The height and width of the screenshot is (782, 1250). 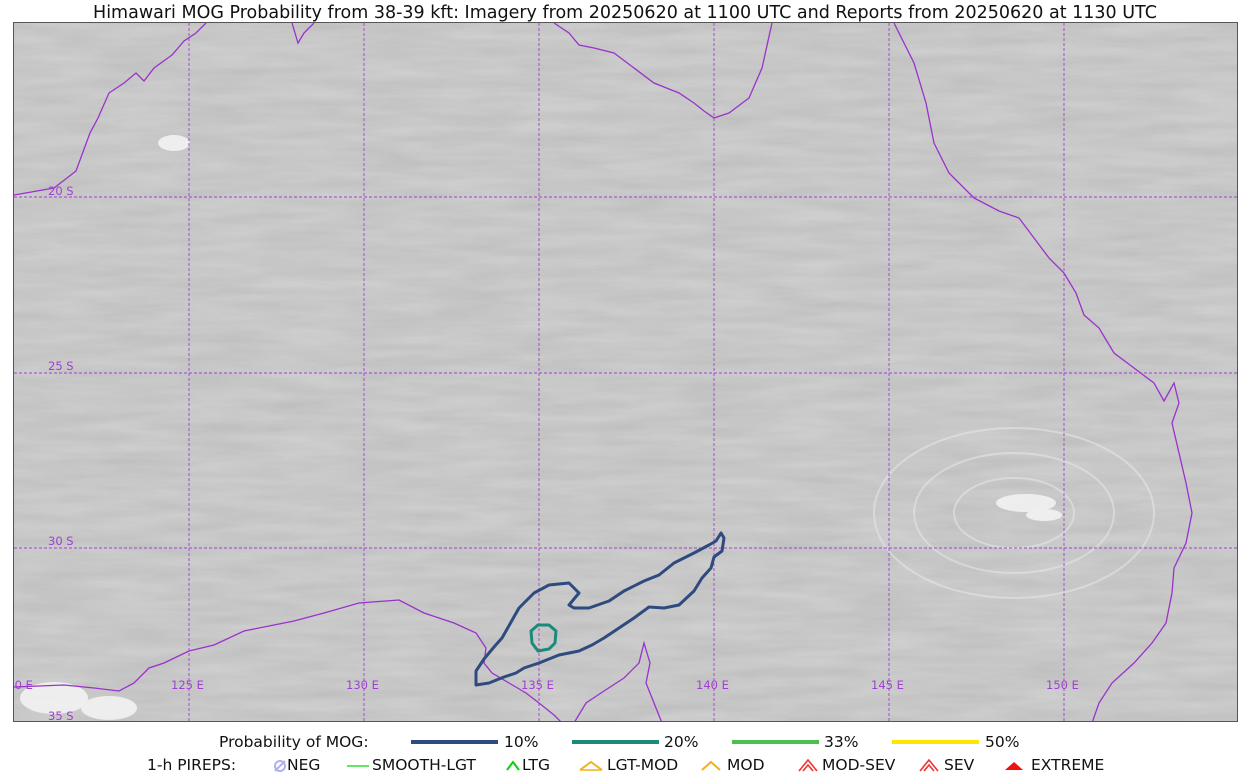 I want to click on cloud-swirl, so click(x=1014, y=513).